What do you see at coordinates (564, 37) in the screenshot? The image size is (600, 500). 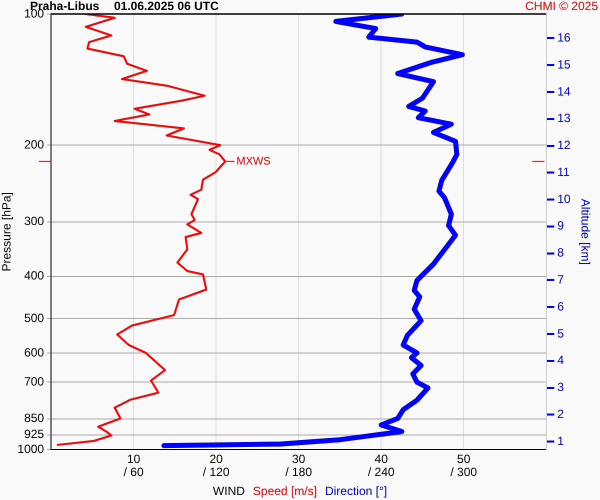 I see `y2-tick-label: 16` at bounding box center [564, 37].